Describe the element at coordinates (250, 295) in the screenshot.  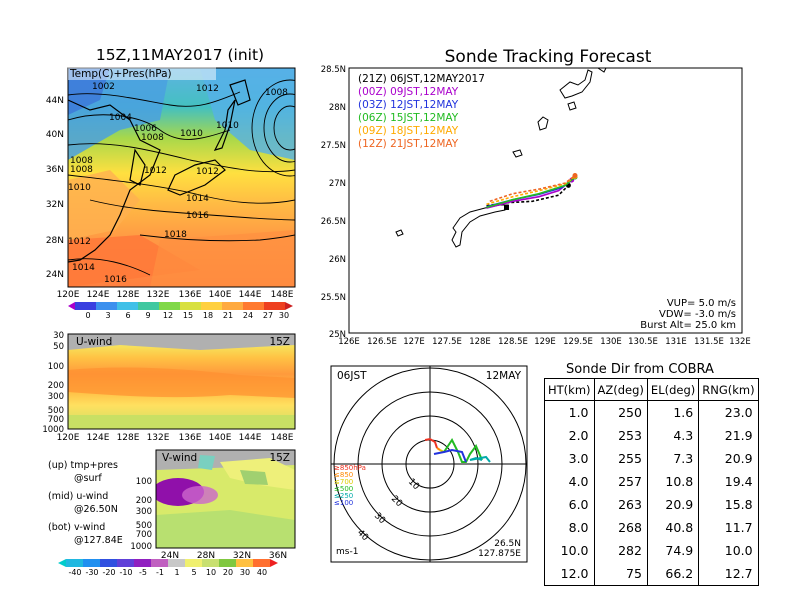
I see `map-lon-label: 144E` at that location.